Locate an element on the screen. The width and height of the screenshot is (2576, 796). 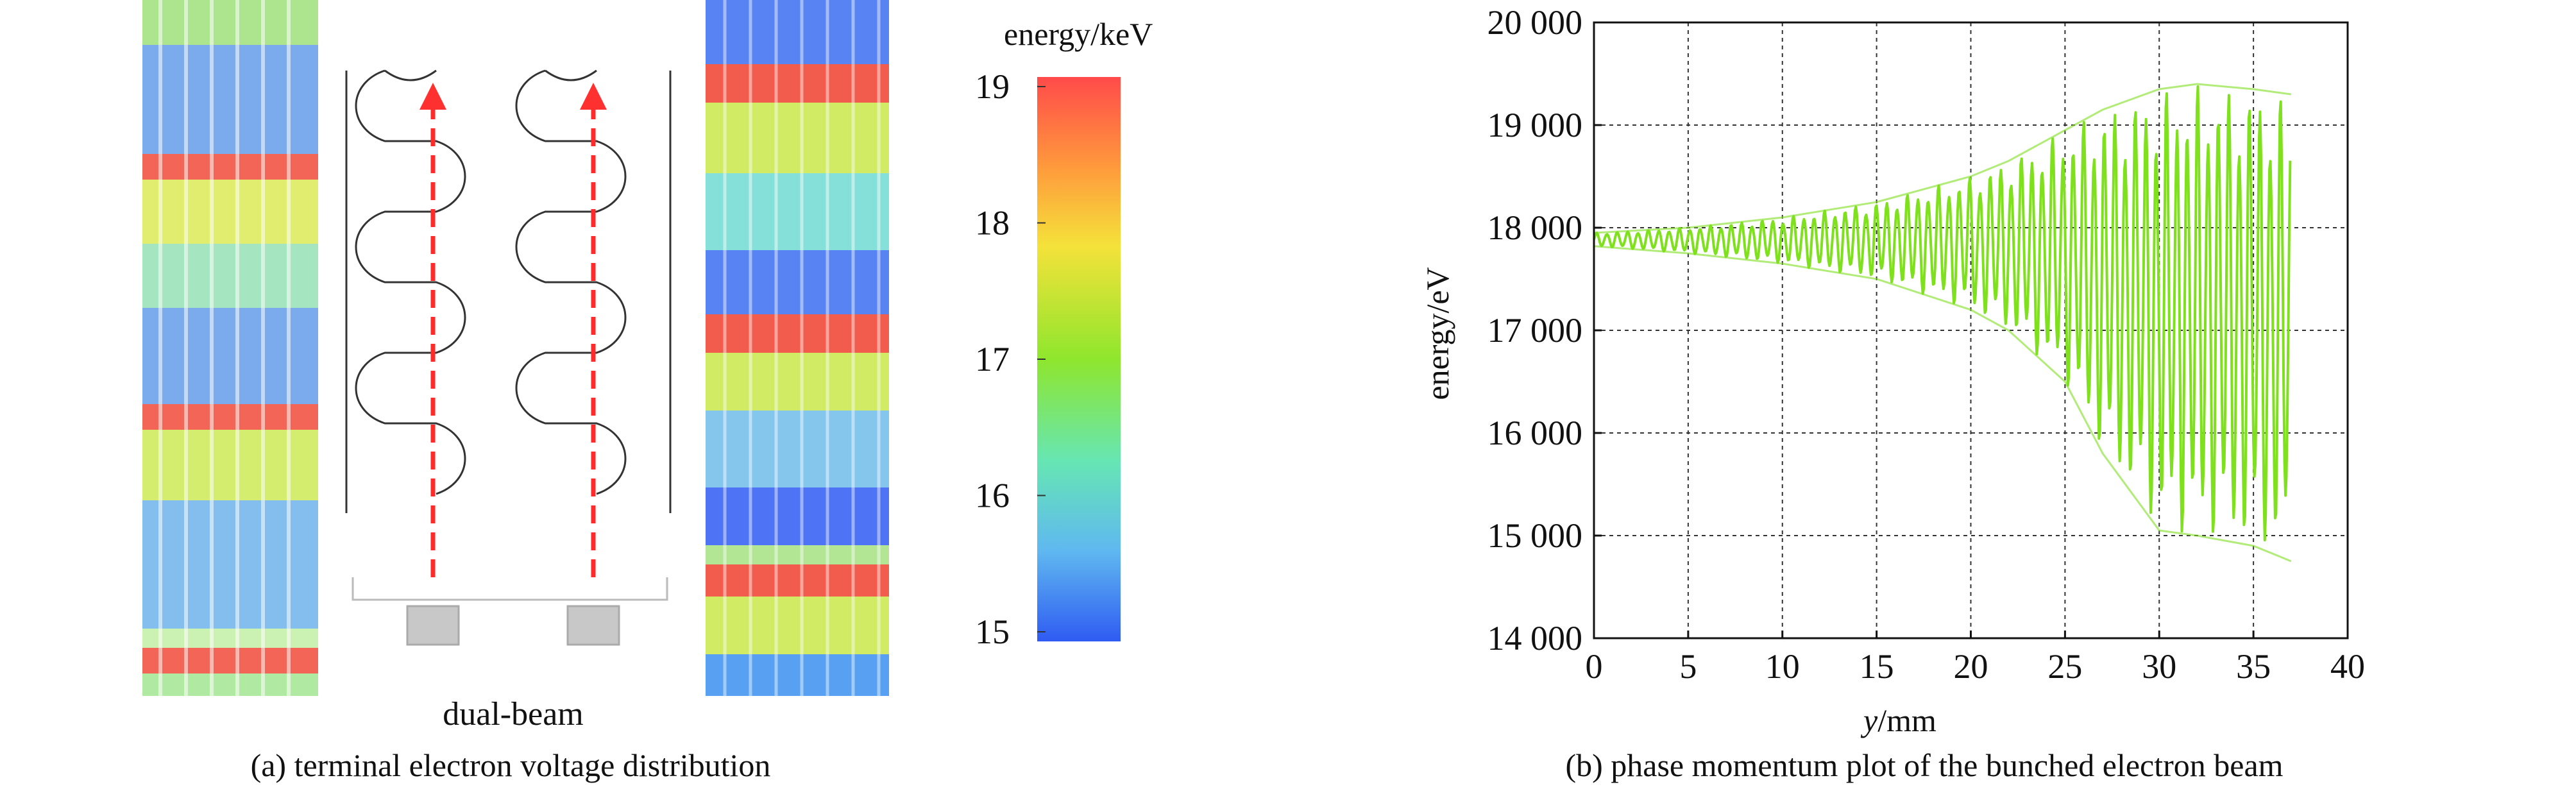
base-plate is located at coordinates (510, 589).